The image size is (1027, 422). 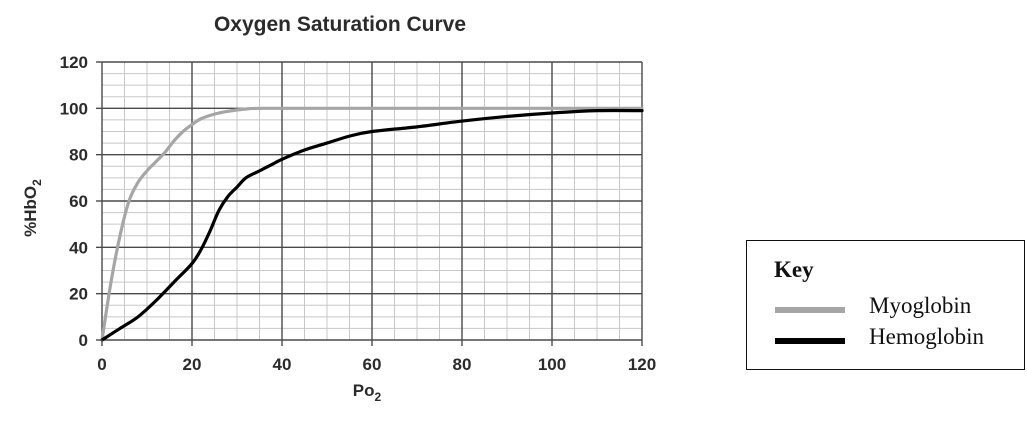 I want to click on key-title: Key, so click(x=794, y=269).